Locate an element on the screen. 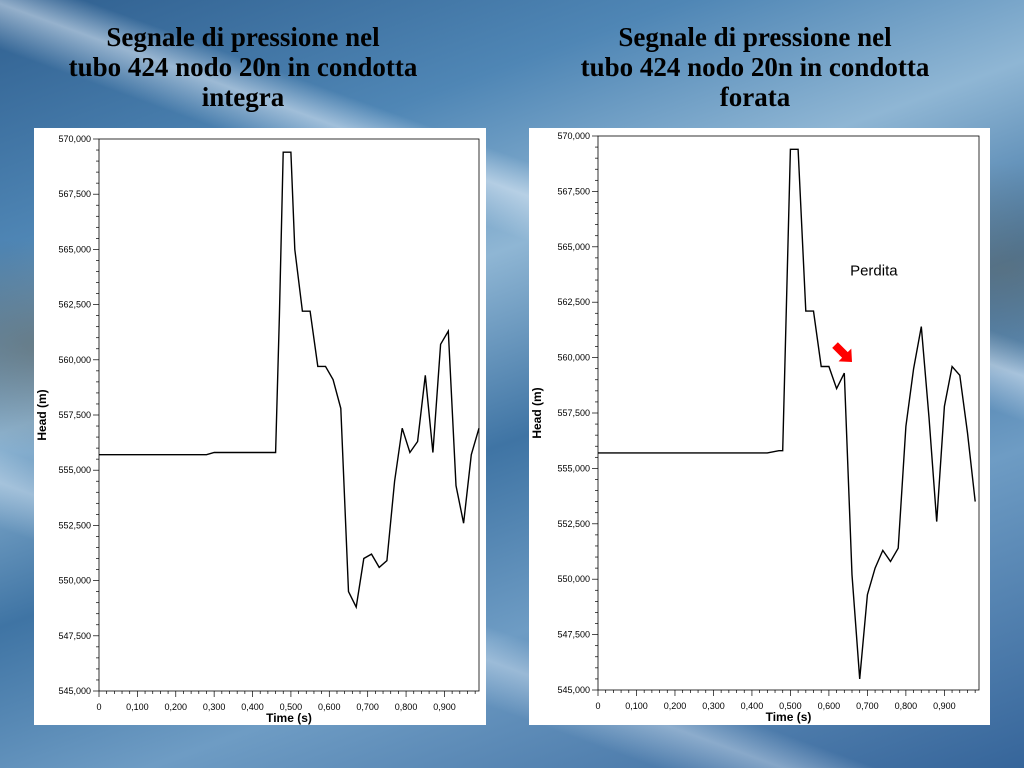 The width and height of the screenshot is (1024, 768). y-tick-label: 567,500 is located at coordinates (74, 194).